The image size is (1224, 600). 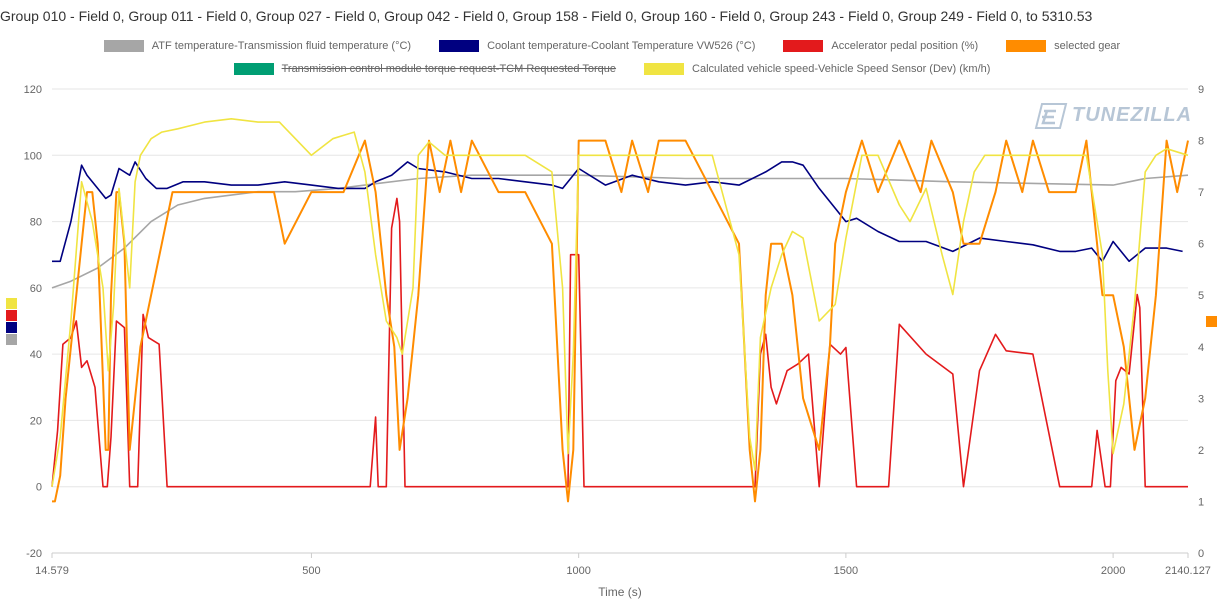 What do you see at coordinates (1132, 115) in the screenshot?
I see `watermark: TUNEZILLA` at bounding box center [1132, 115].